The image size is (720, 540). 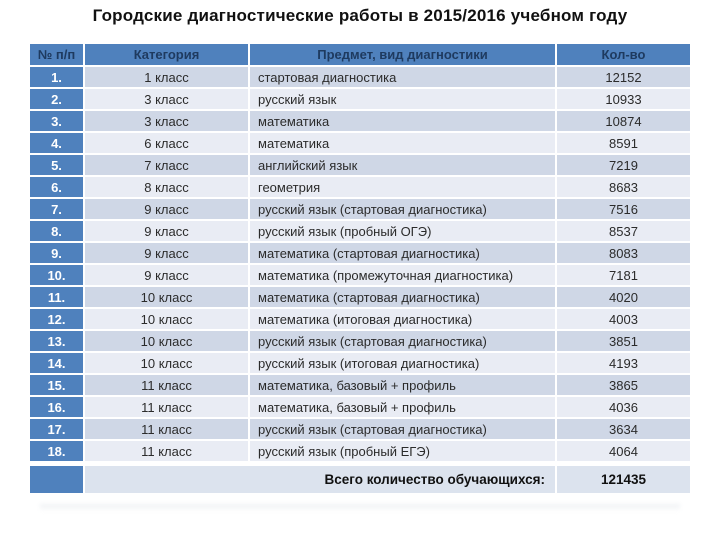 I want to click on column-header-count: Кол-во, so click(x=623, y=54).